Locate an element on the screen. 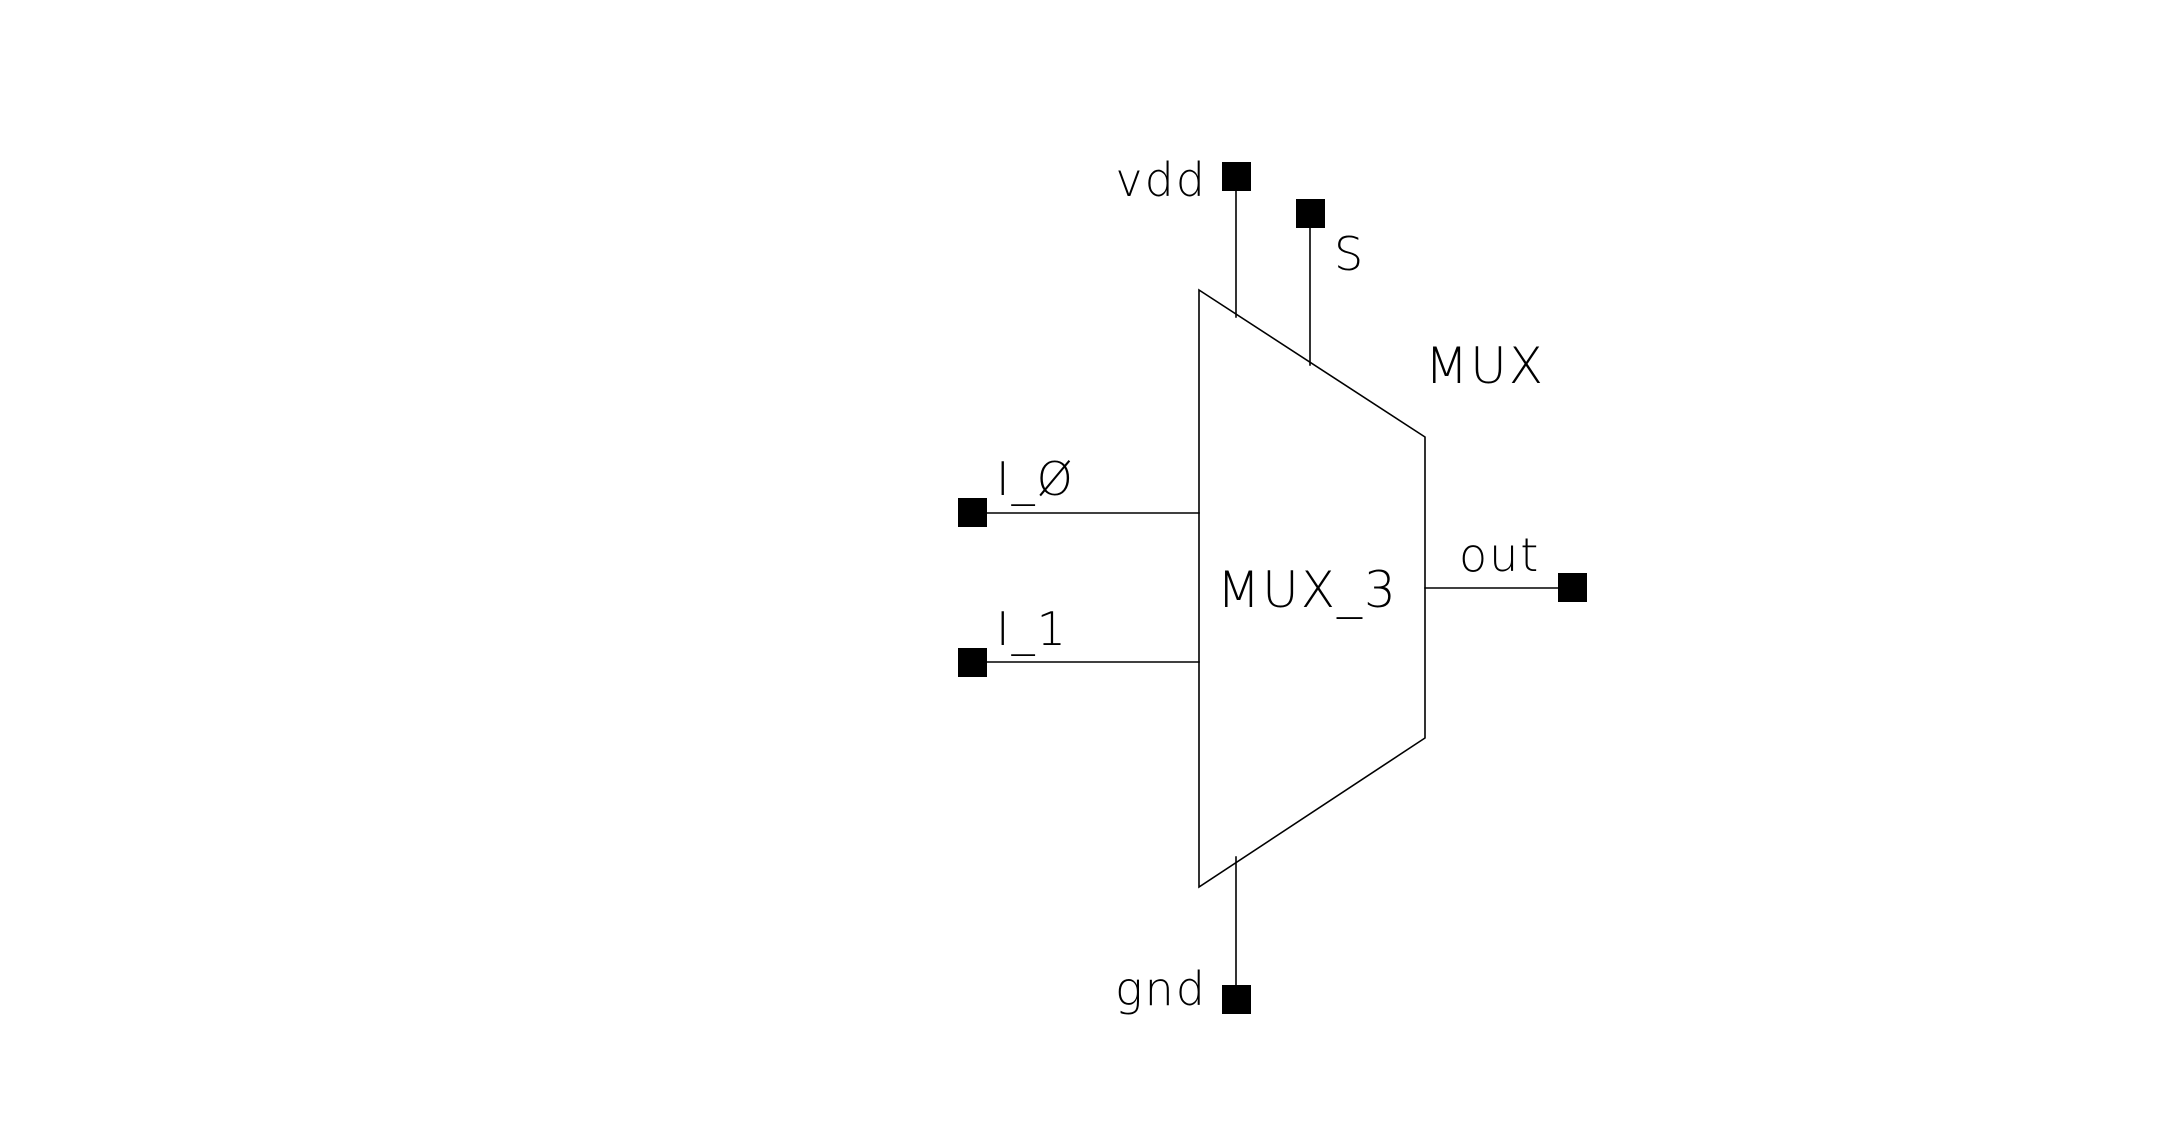  gnd-pin is located at coordinates (1236, 999).